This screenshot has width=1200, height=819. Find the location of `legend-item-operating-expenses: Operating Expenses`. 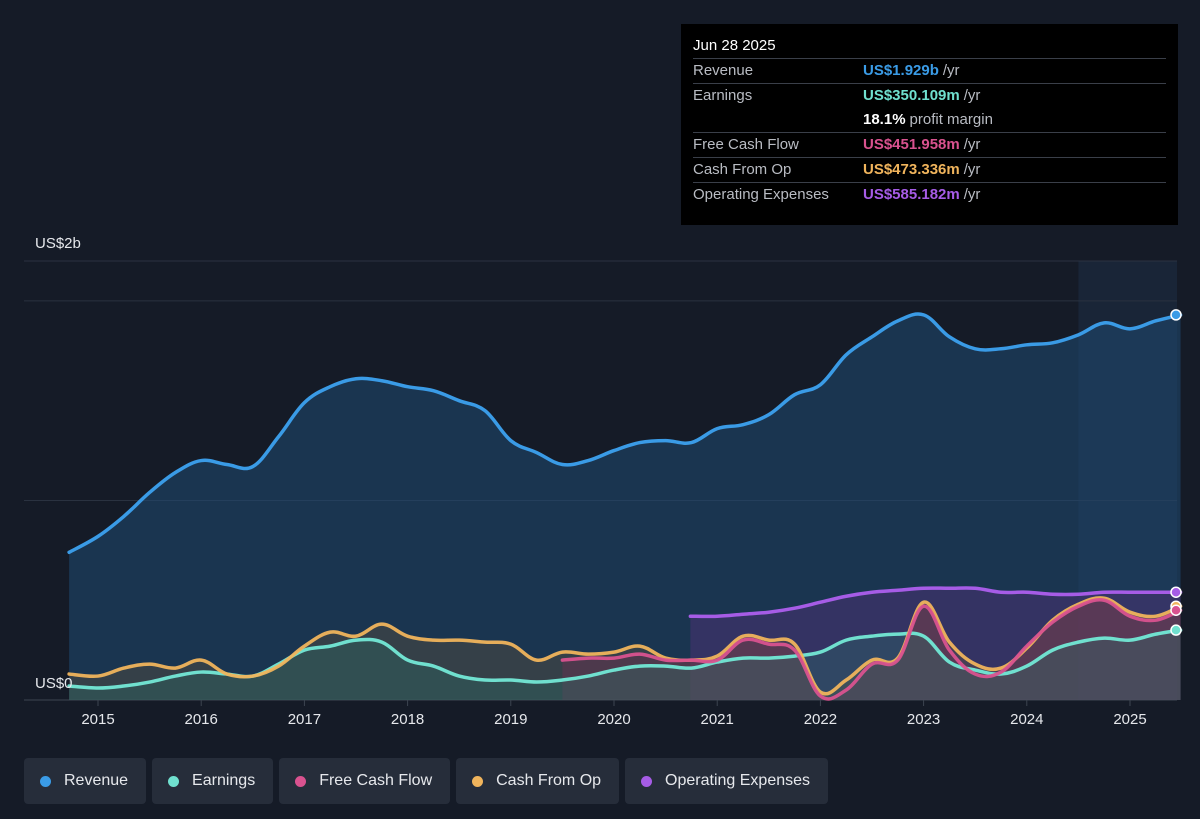

legend-item-operating-expenses: Operating Expenses is located at coordinates (727, 781).